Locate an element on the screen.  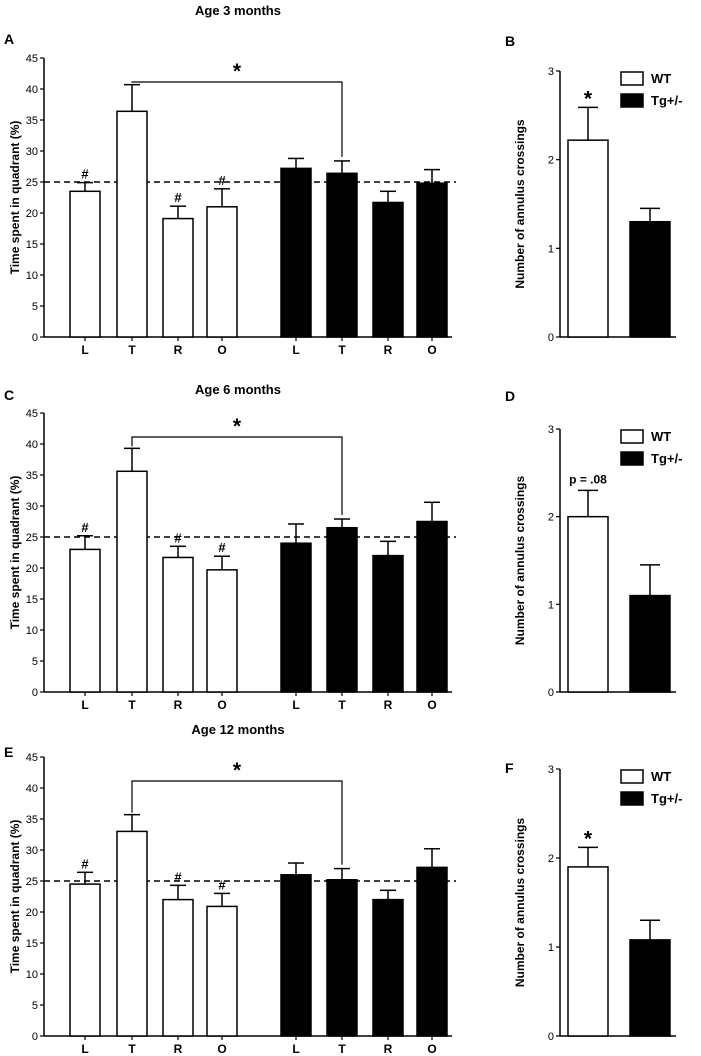
bar-tg-R is located at coordinates (388, 623).